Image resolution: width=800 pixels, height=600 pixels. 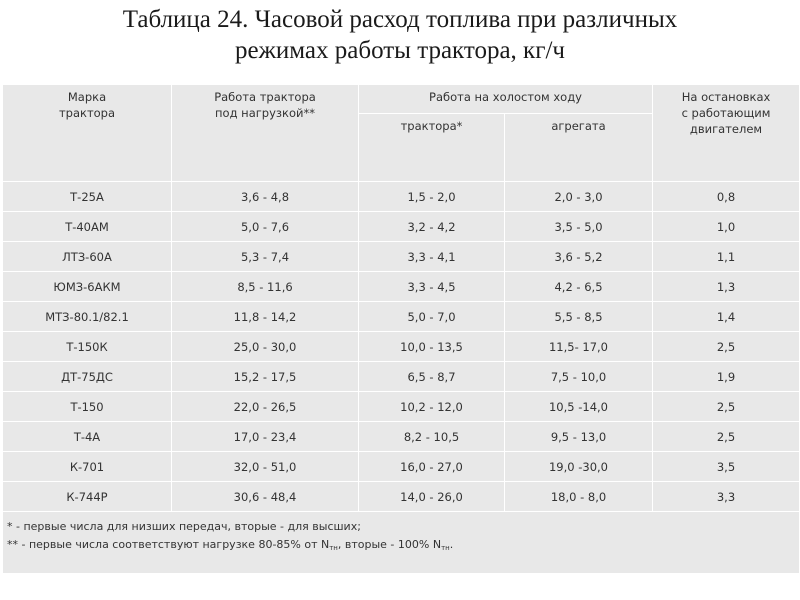 I want to click on cell-load: 11,8 - 14,2, so click(x=265, y=316).